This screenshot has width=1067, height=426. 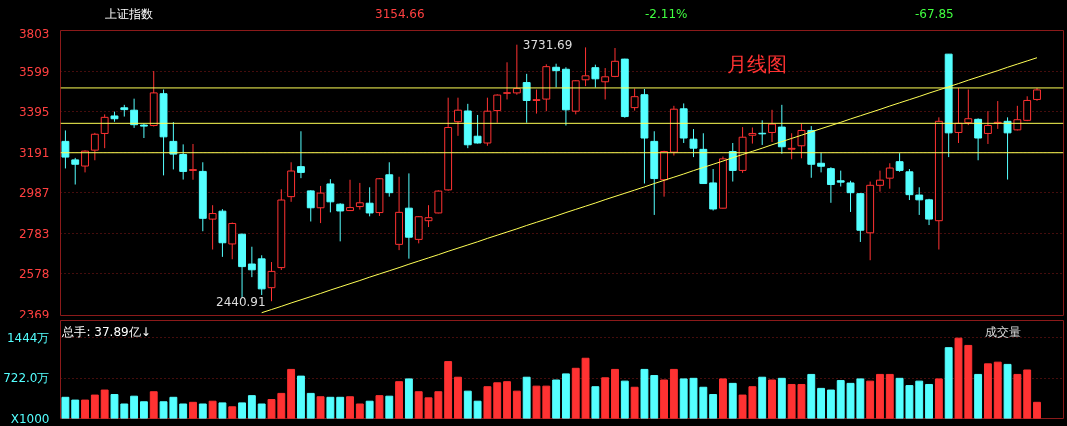 What do you see at coordinates (34, 71) in the screenshot?
I see `y-tick-label: 3599` at bounding box center [34, 71].